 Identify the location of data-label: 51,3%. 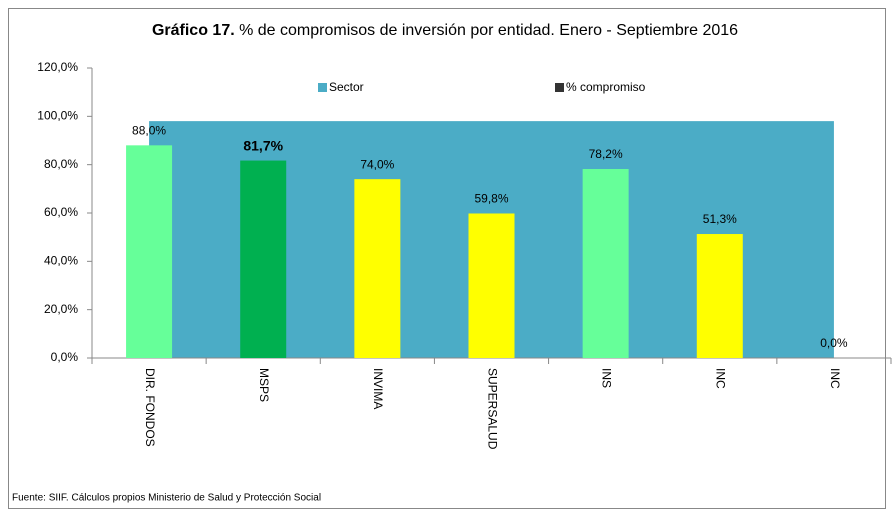
(720, 219).